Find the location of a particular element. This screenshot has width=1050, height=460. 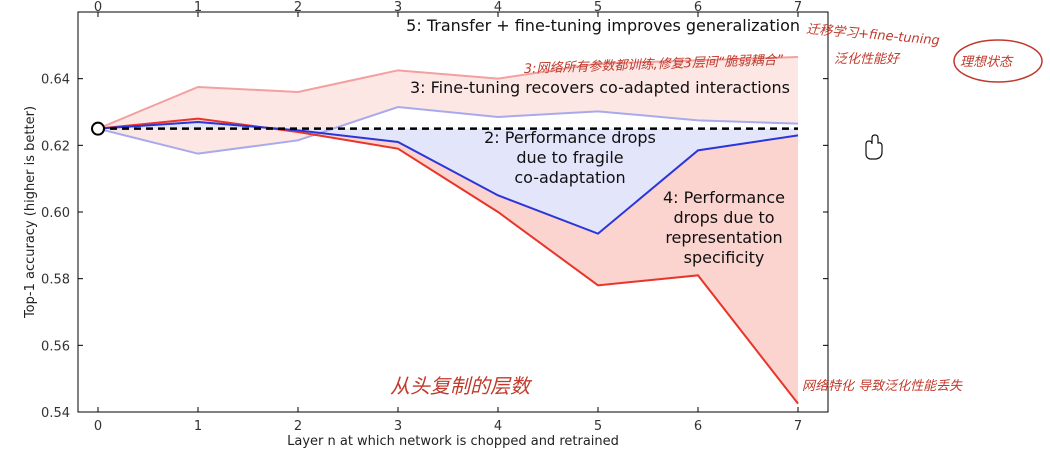

x-tick-label: 7 is located at coordinates (798, 426).